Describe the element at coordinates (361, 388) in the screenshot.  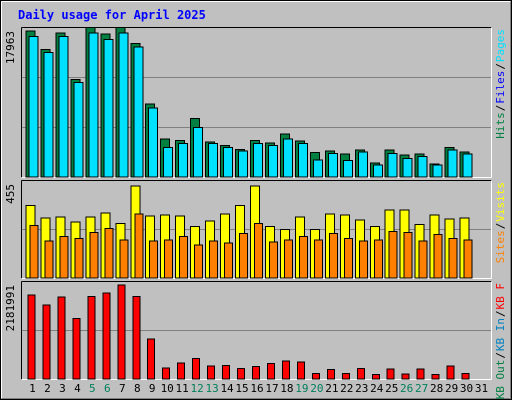
I see `day-label-23: 23` at that location.